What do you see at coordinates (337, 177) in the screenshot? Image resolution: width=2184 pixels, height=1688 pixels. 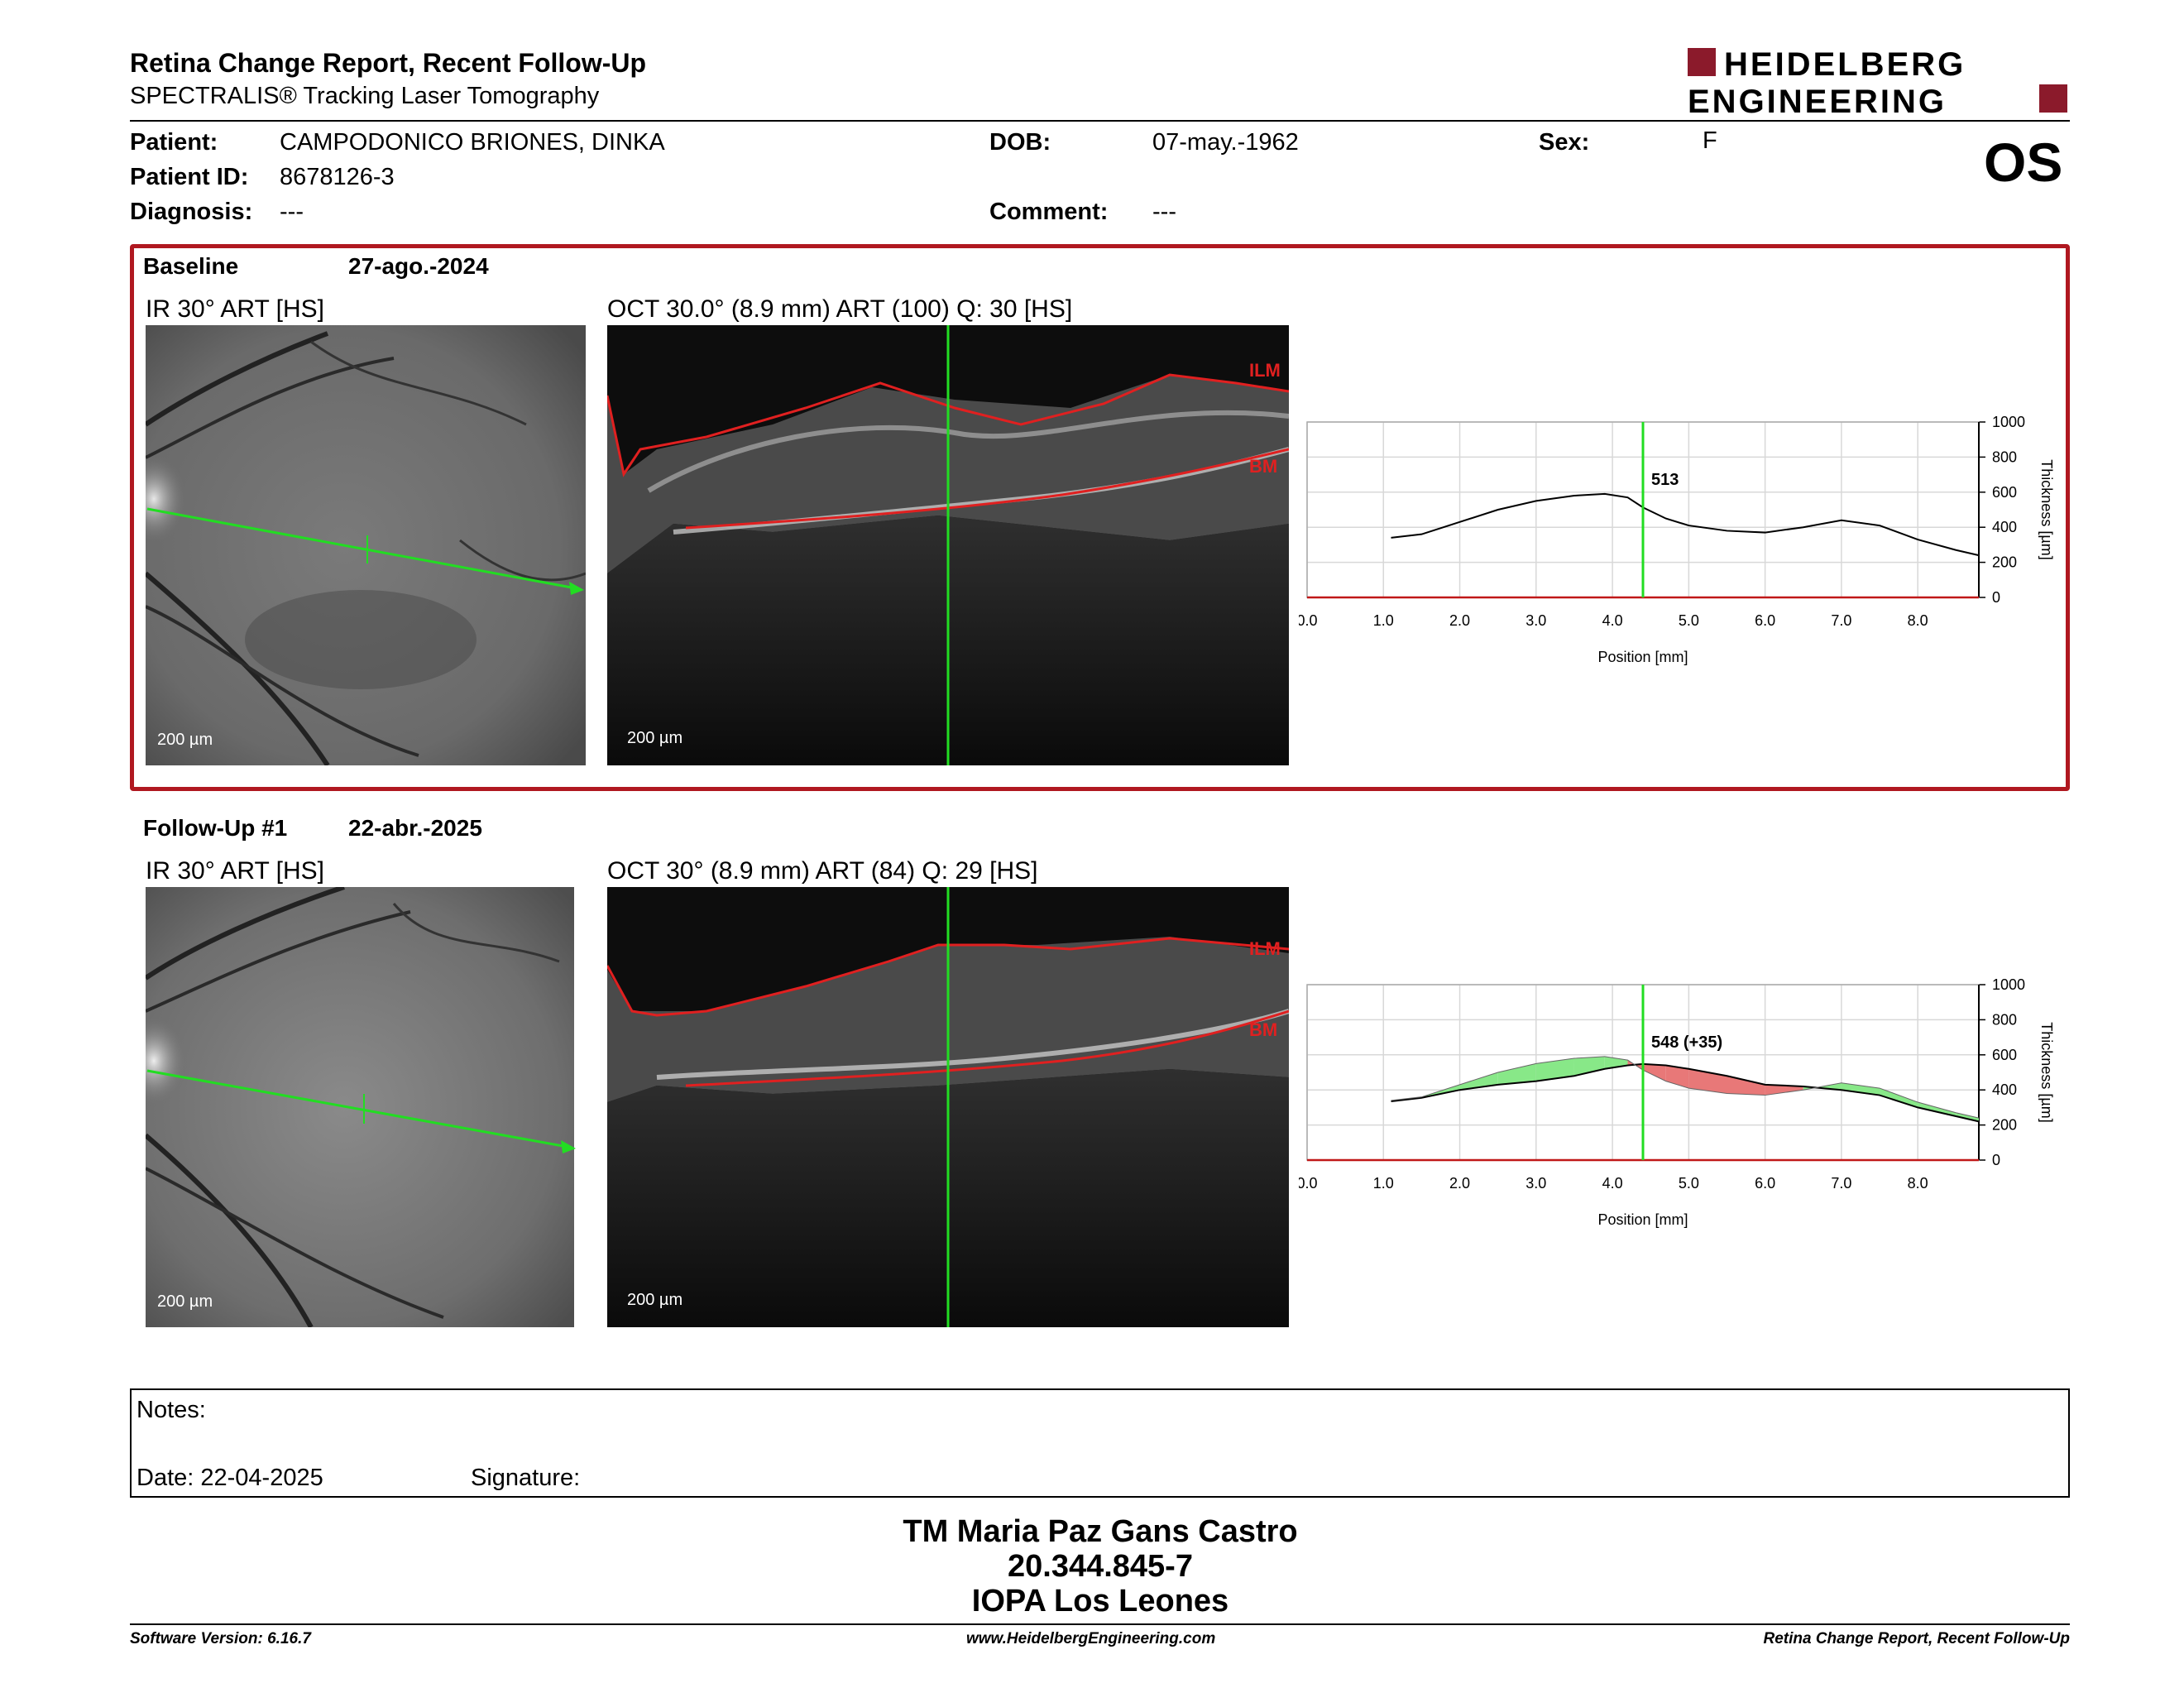 I see `patient-id: 8678126-3` at bounding box center [337, 177].